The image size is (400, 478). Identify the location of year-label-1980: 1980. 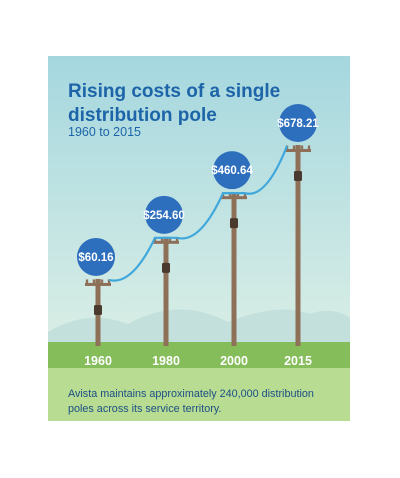
(166, 361).